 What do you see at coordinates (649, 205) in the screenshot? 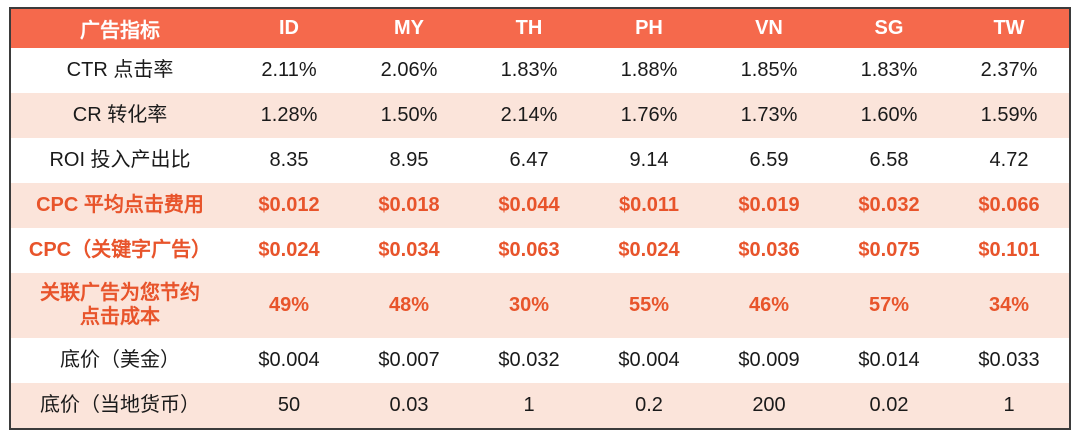
I see `data-cell: $0.011` at bounding box center [649, 205].